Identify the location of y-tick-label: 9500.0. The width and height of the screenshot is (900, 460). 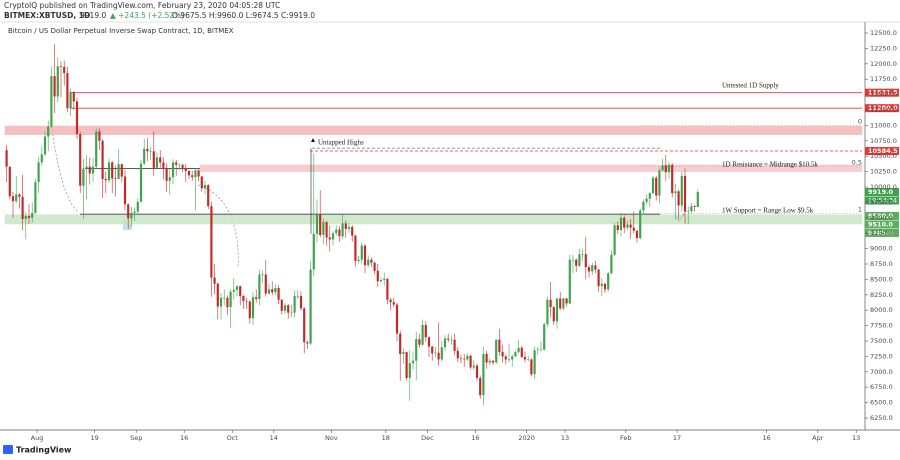
(881, 218).